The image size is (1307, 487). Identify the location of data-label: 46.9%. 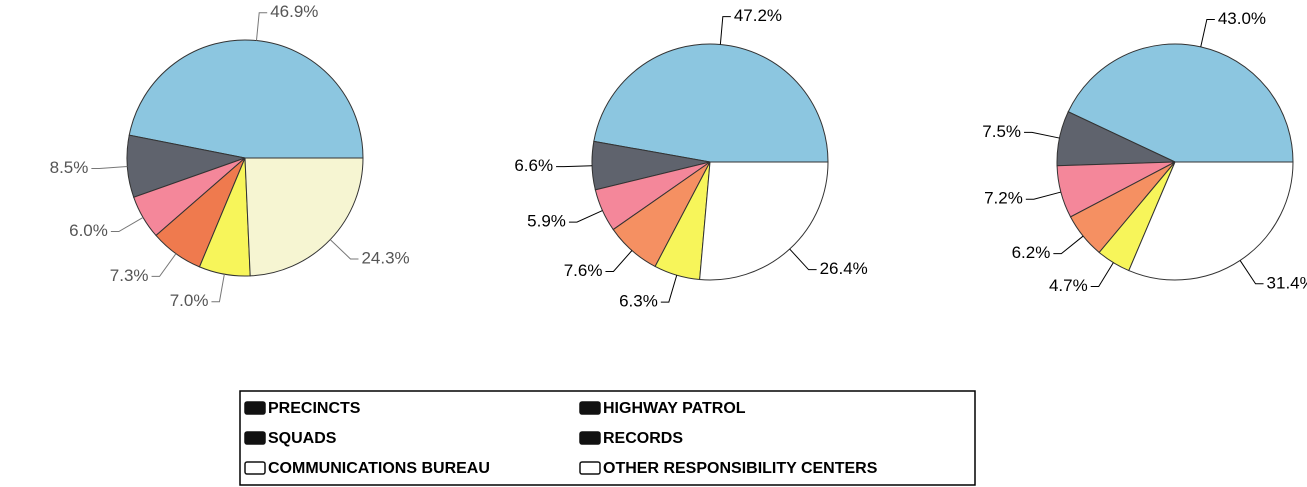
(294, 11).